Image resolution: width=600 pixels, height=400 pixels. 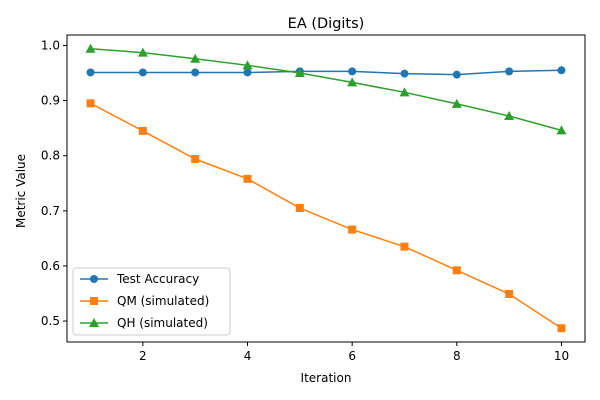 I want to click on legend-box, so click(x=151, y=301).